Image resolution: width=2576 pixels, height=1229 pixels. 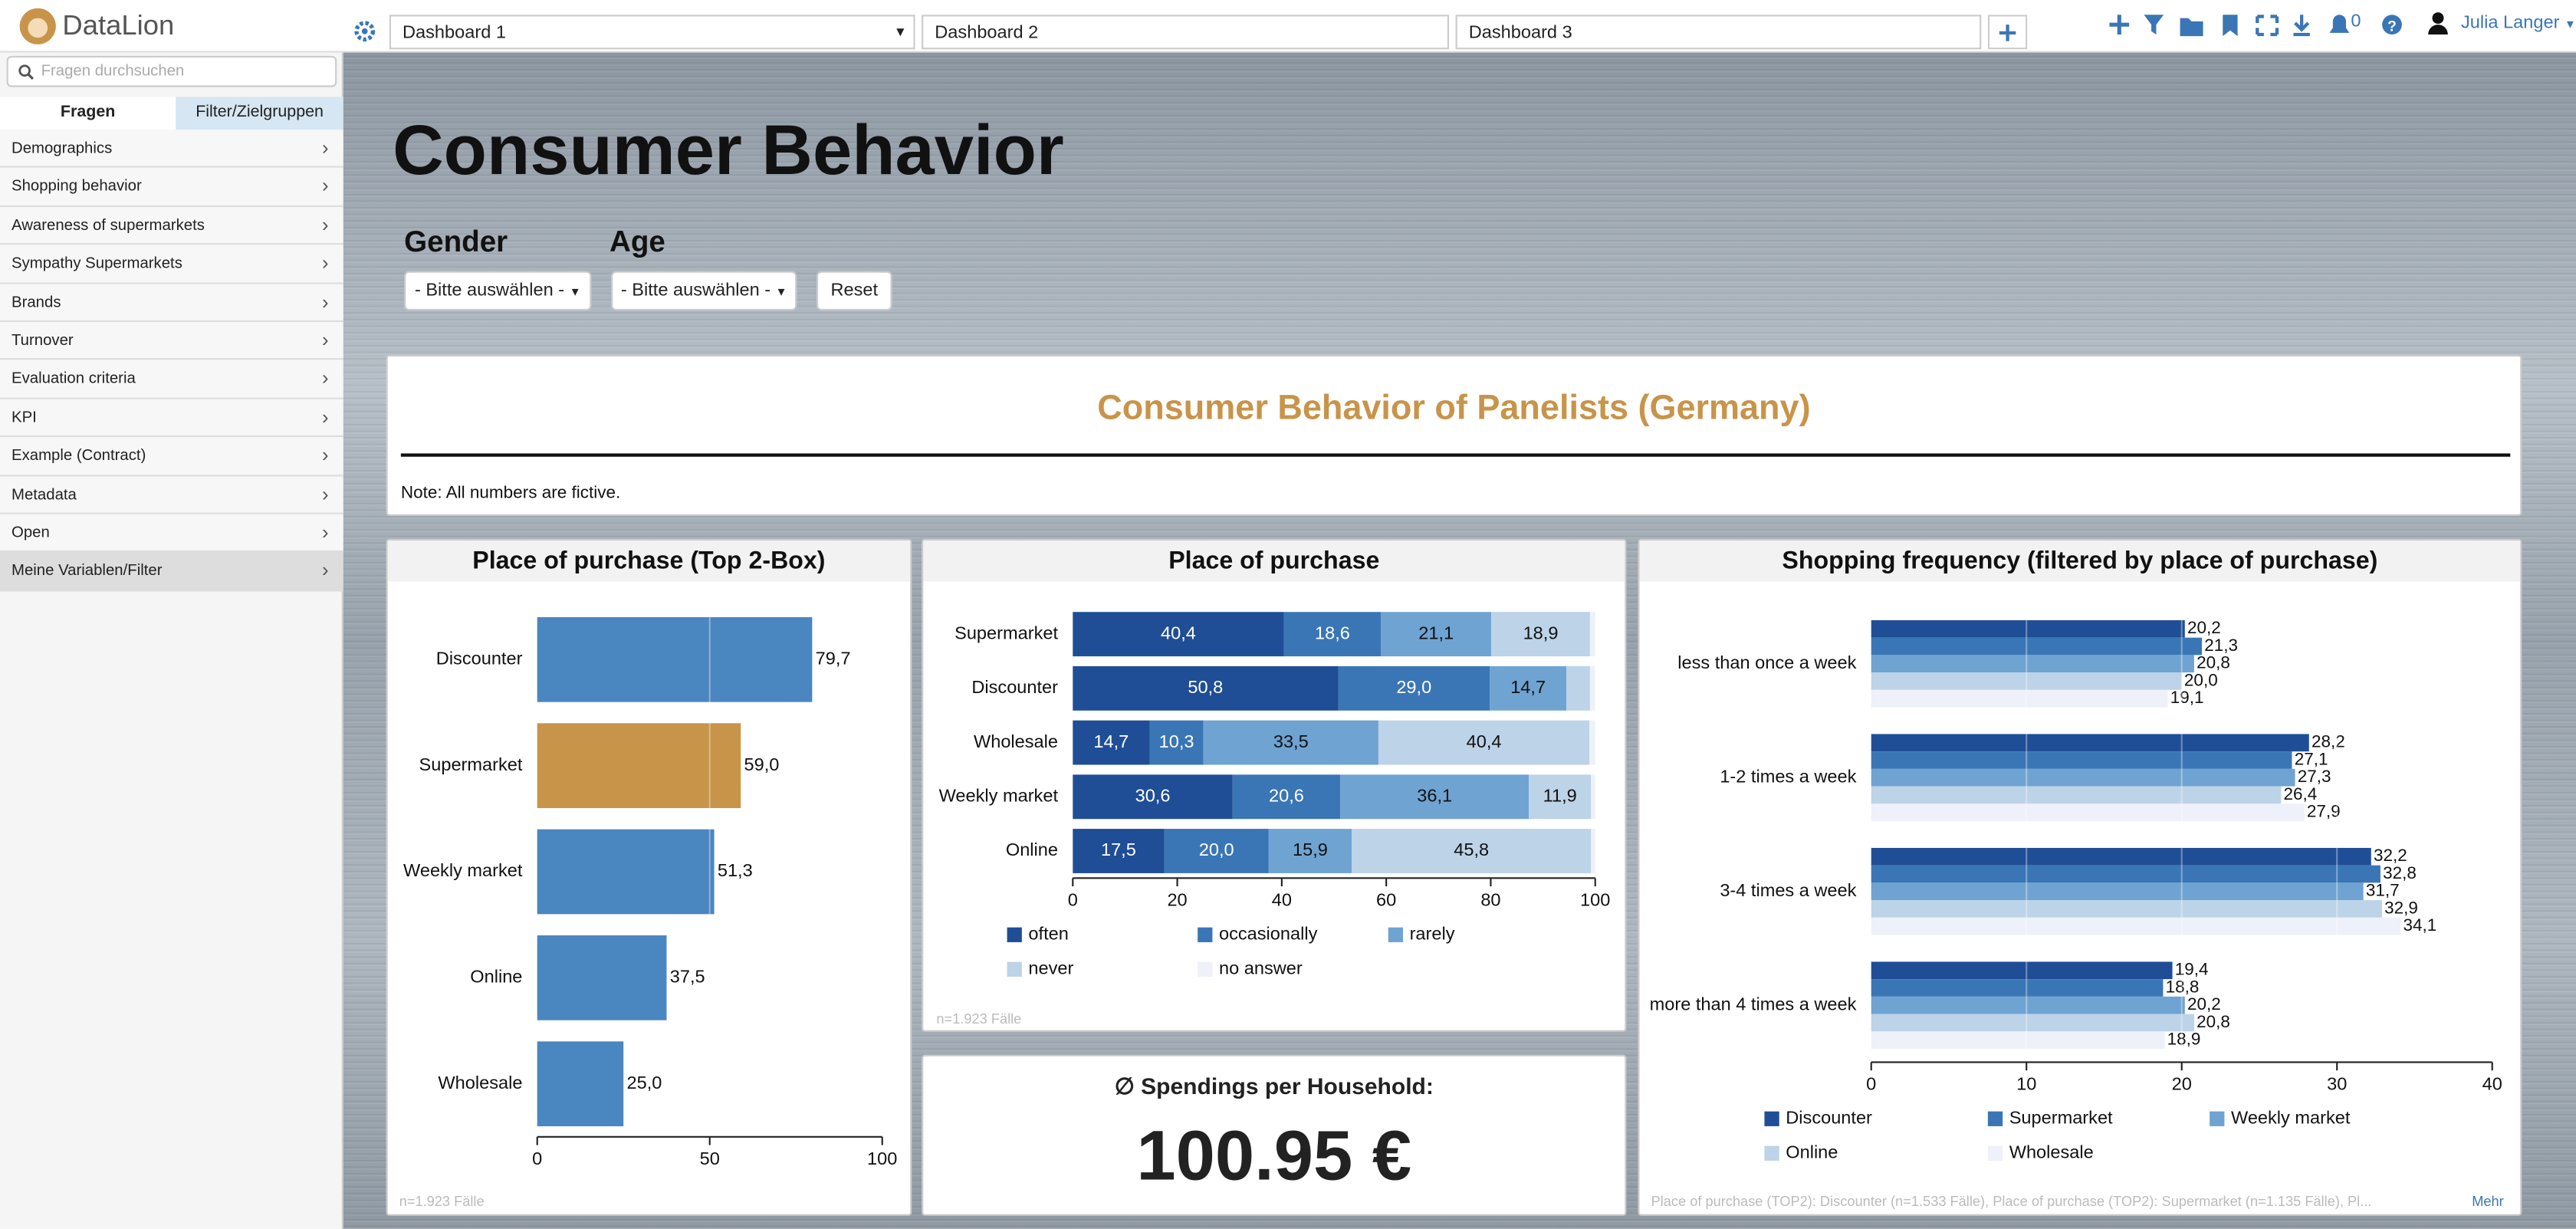 What do you see at coordinates (37, 26) in the screenshot?
I see `logo` at bounding box center [37, 26].